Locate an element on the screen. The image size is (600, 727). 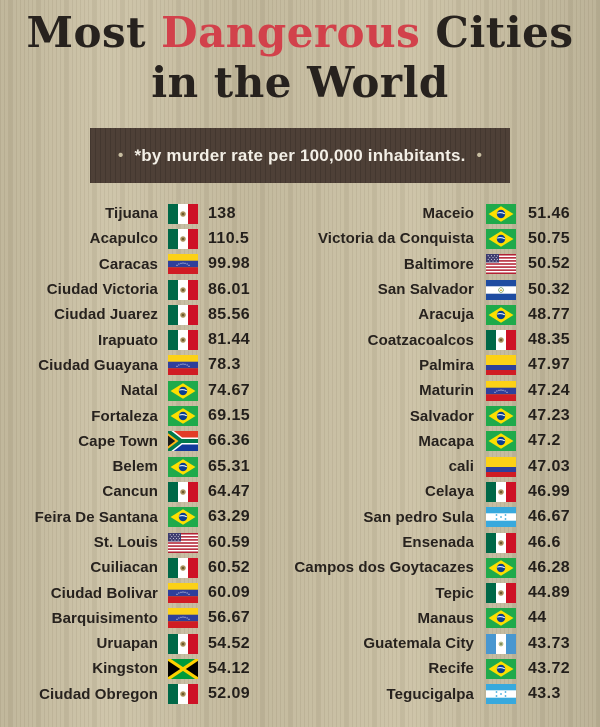
table-row: Natal 74.67 is located at coordinates (150, 390).